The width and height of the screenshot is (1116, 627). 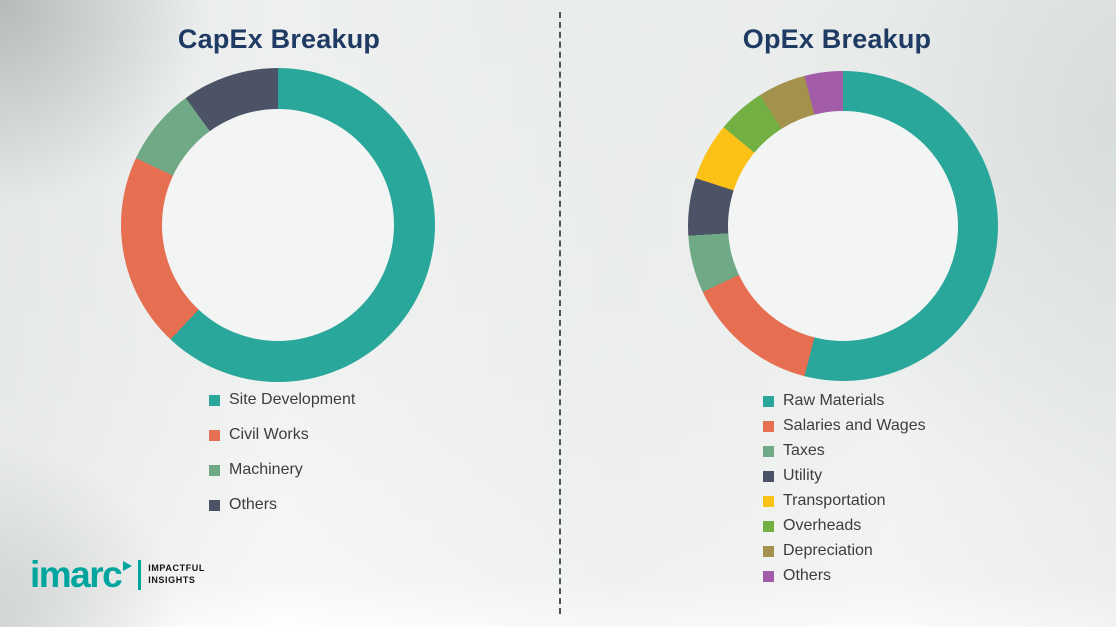 I want to click on opex-donut-hole, so click(x=843, y=226).